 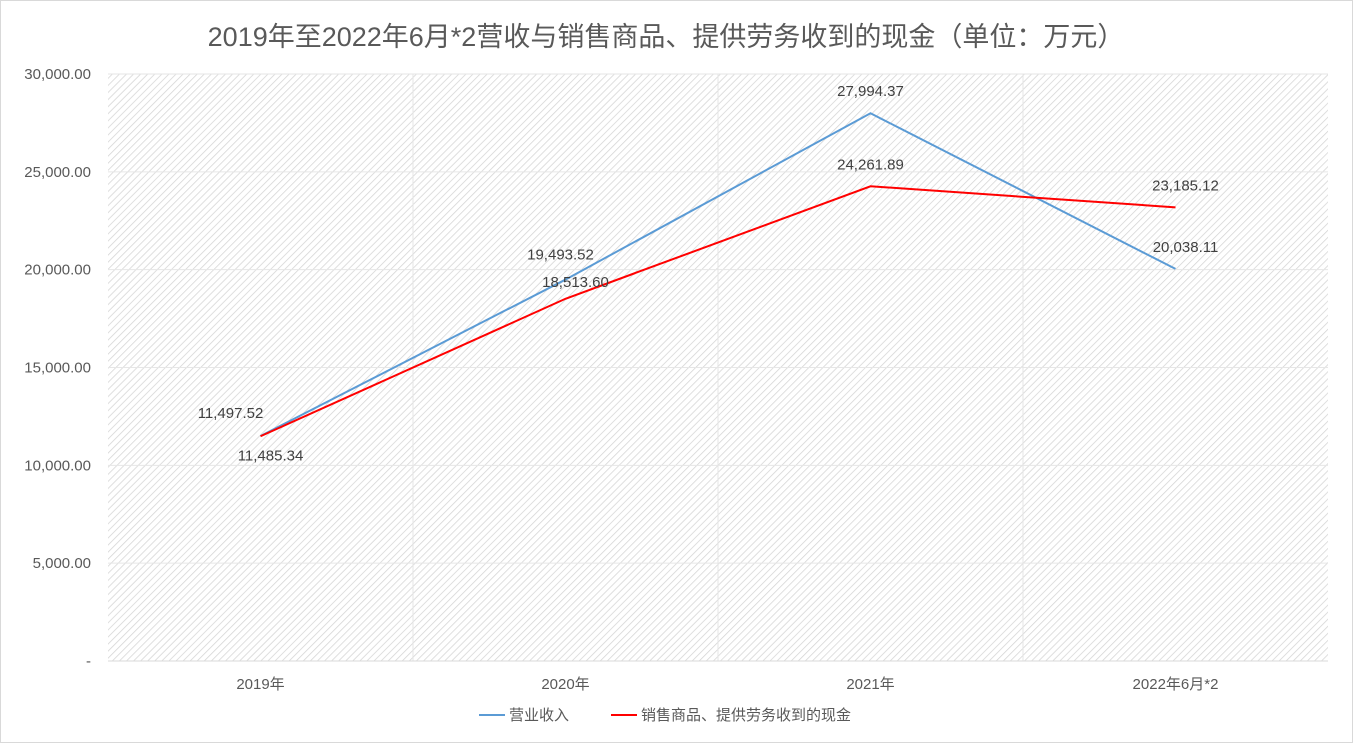 What do you see at coordinates (88, 661) in the screenshot?
I see `y-tick-label: -` at bounding box center [88, 661].